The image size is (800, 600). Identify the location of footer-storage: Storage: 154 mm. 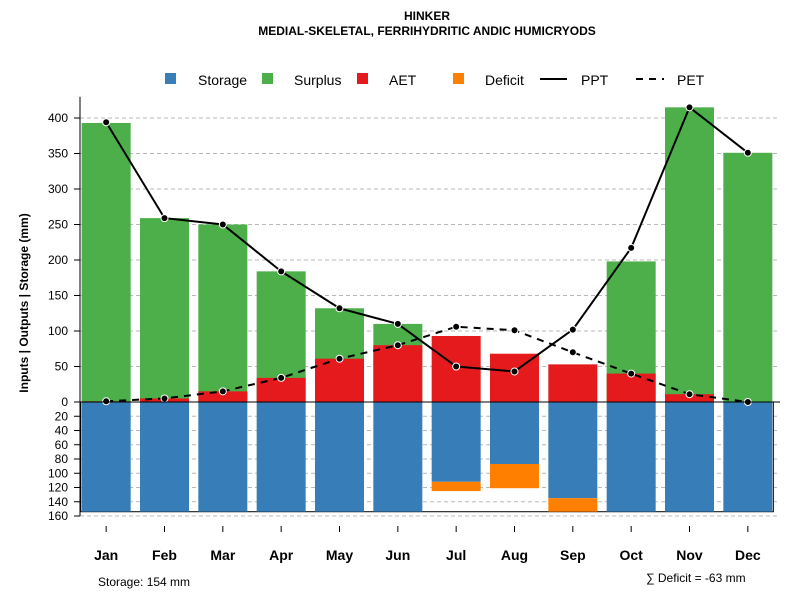
(144, 582).